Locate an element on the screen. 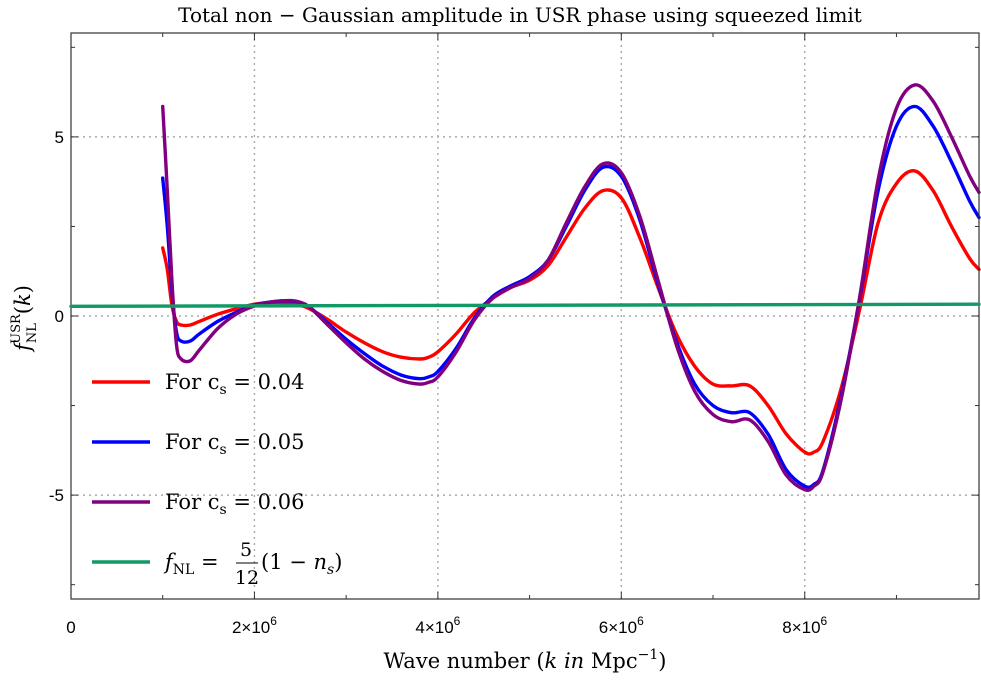 Image resolution: width=981 pixels, height=681 pixels. legend-fraction-denominator: 12 is located at coordinates (247, 578).